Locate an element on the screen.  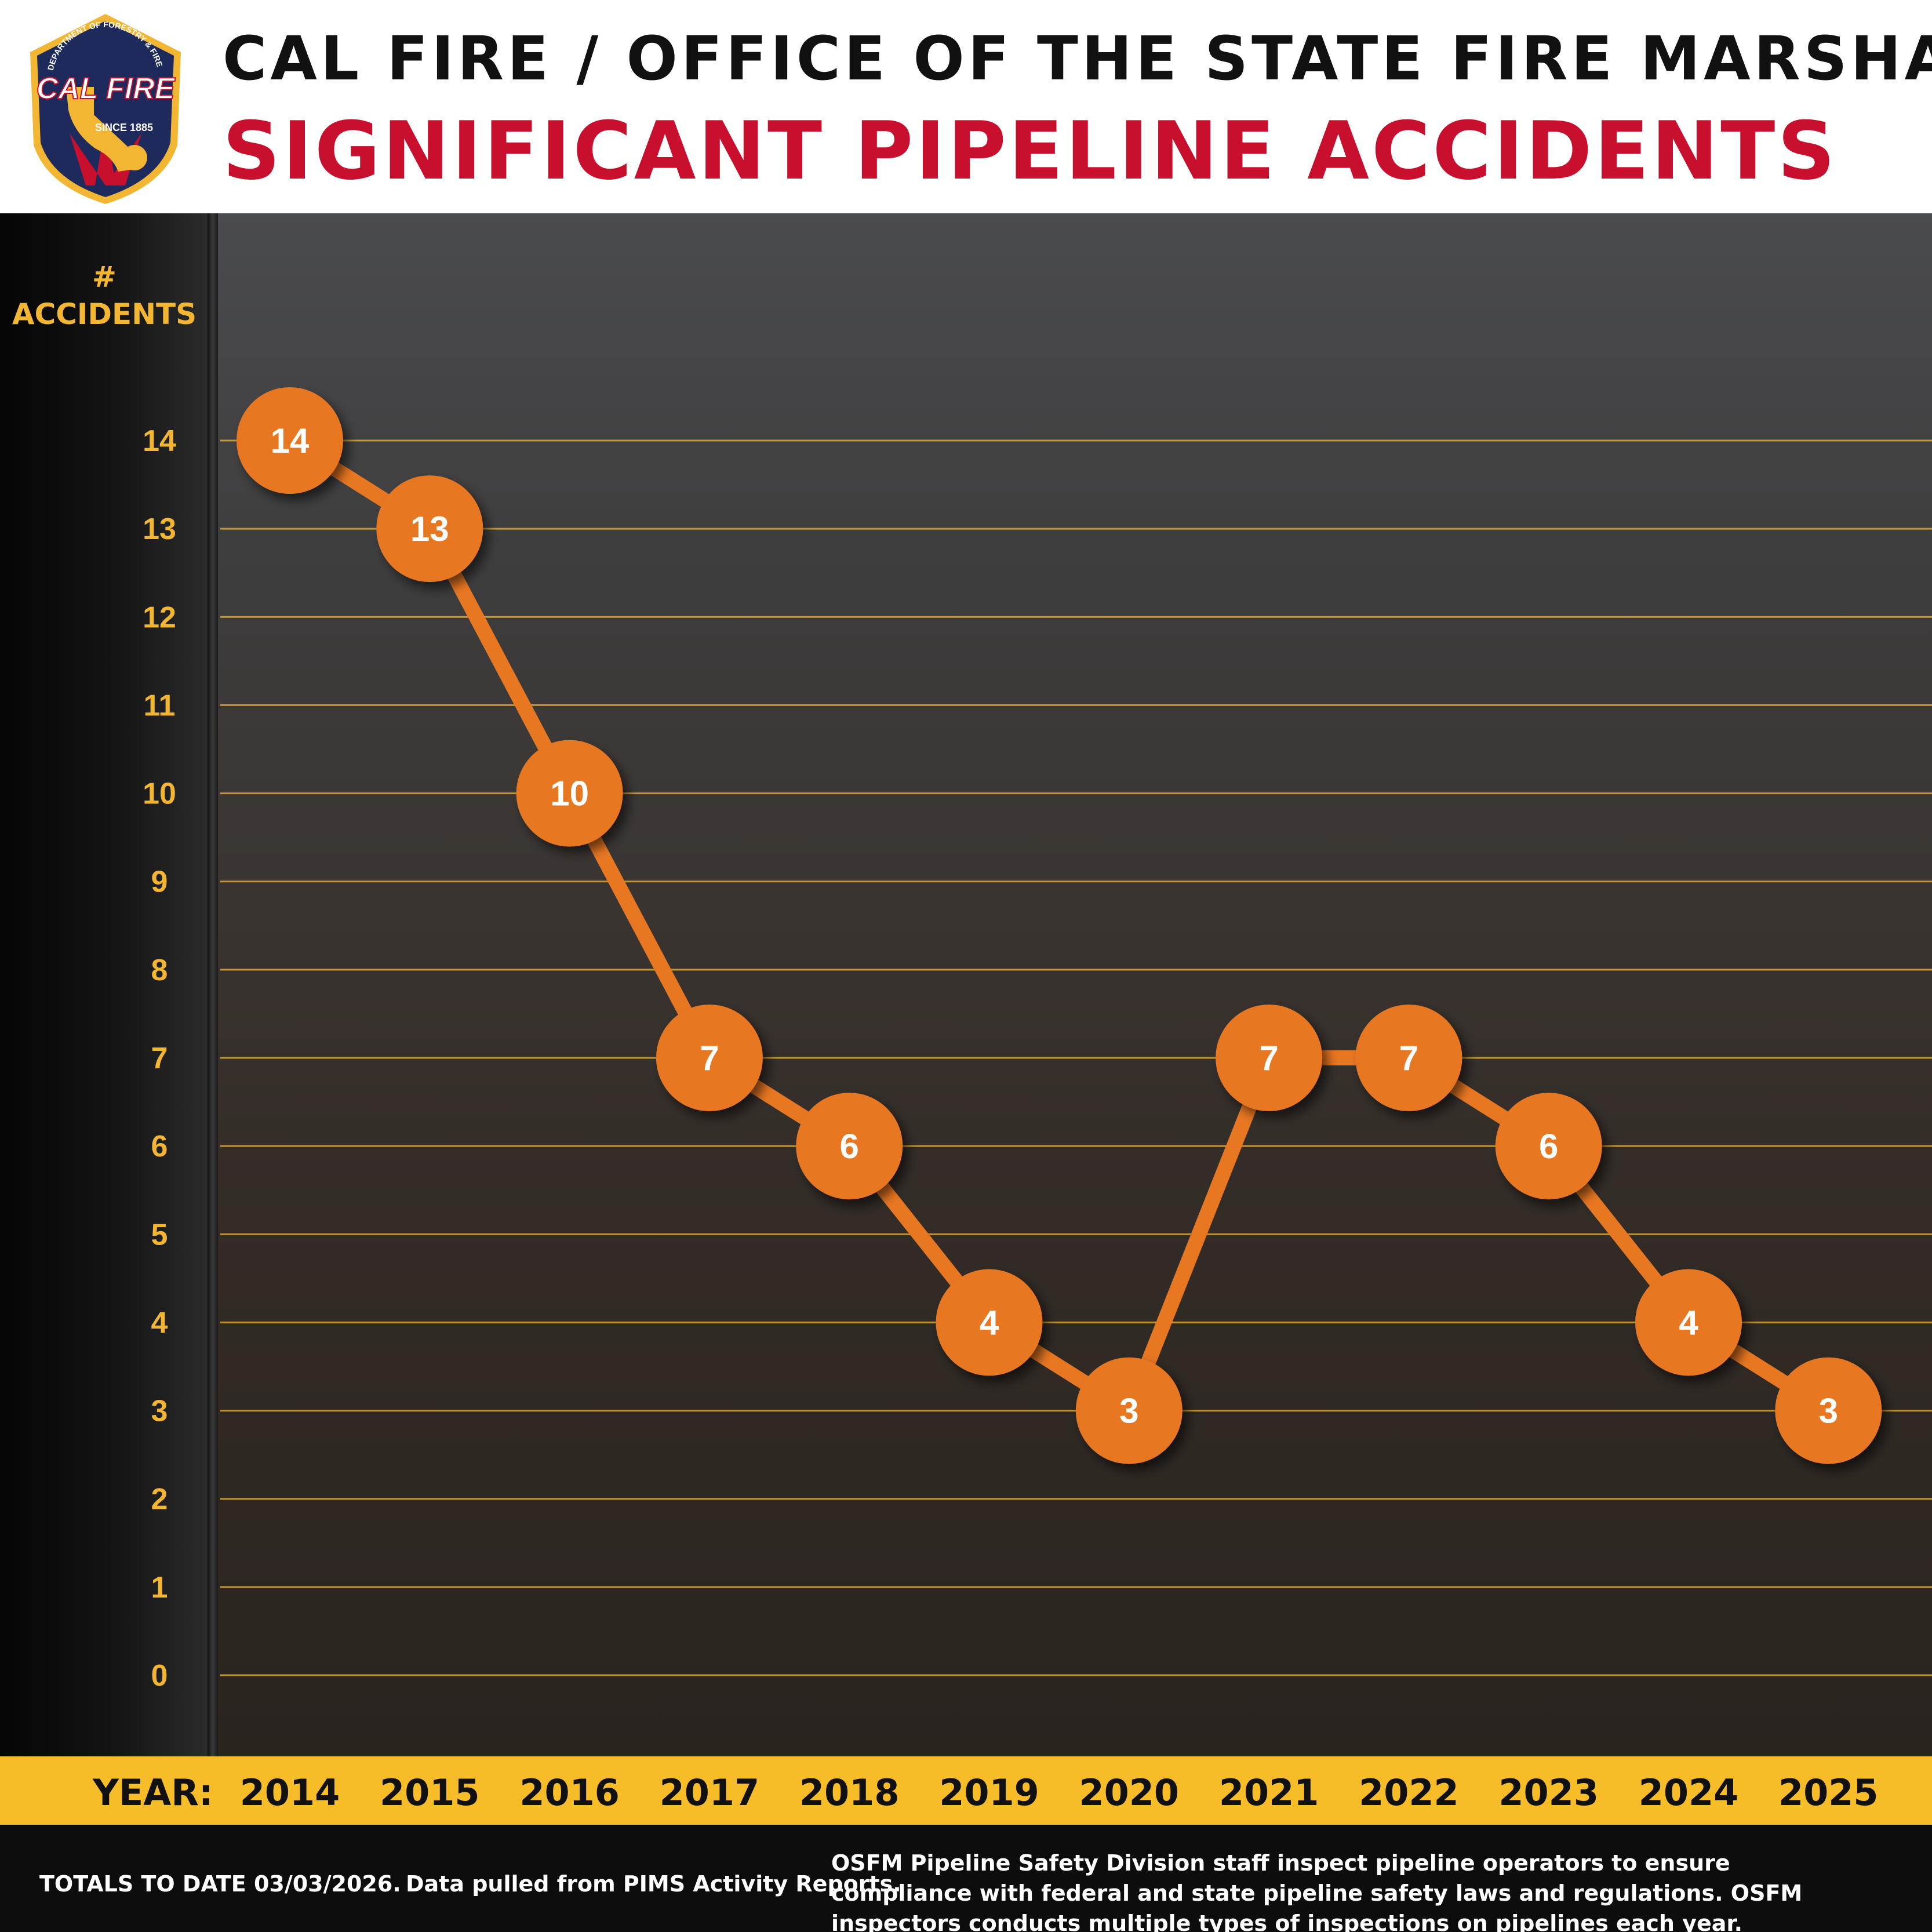
y-tick-label: 7 is located at coordinates (159, 1058).